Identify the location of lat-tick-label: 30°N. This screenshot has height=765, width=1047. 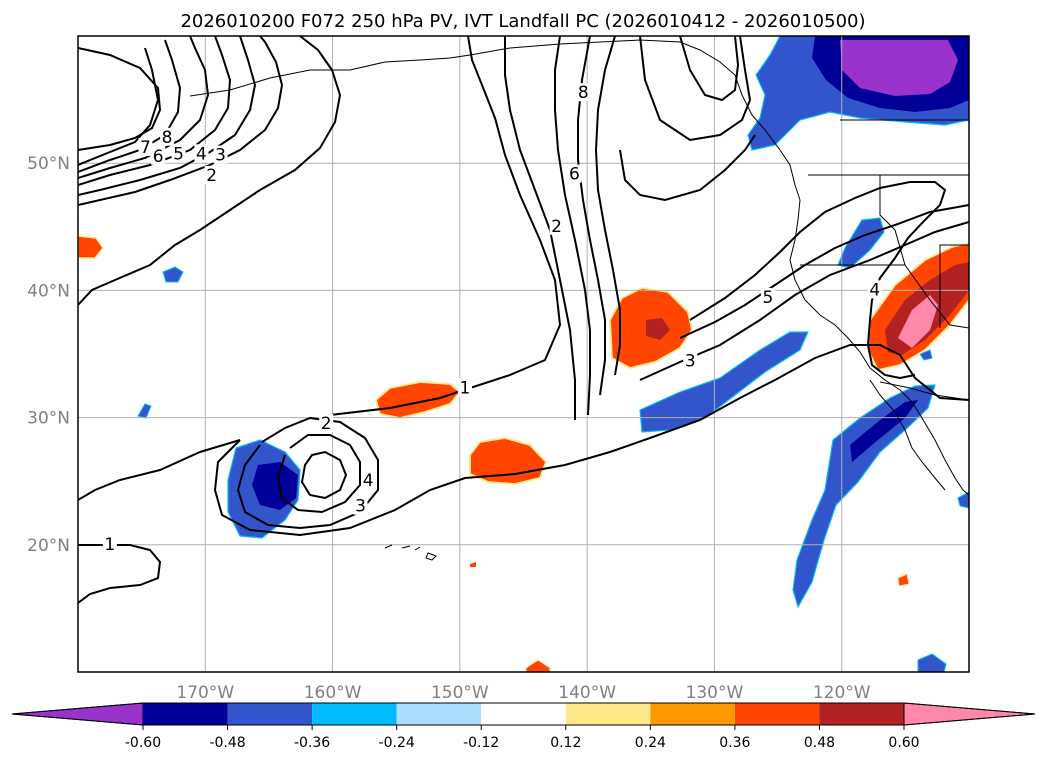
(48, 419).